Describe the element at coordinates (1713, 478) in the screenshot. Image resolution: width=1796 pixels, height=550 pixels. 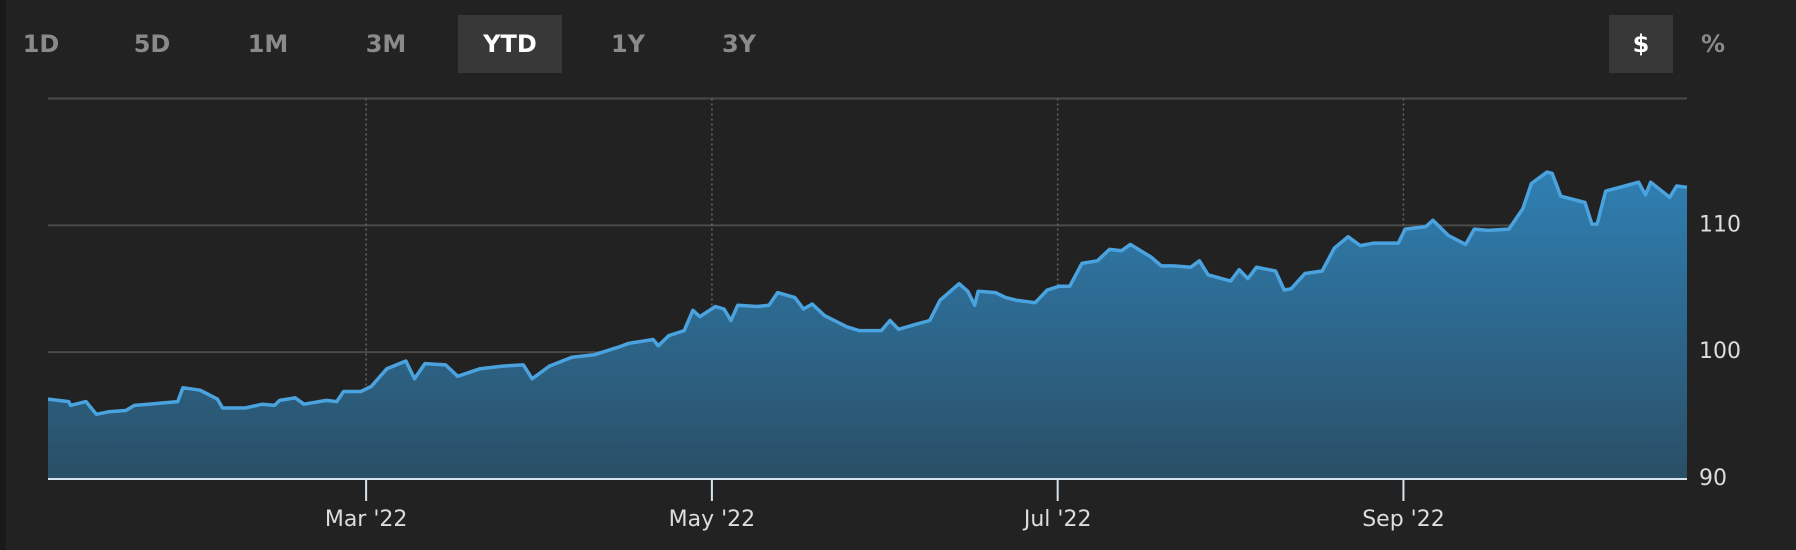
I see `y-tick-label: 90` at that location.